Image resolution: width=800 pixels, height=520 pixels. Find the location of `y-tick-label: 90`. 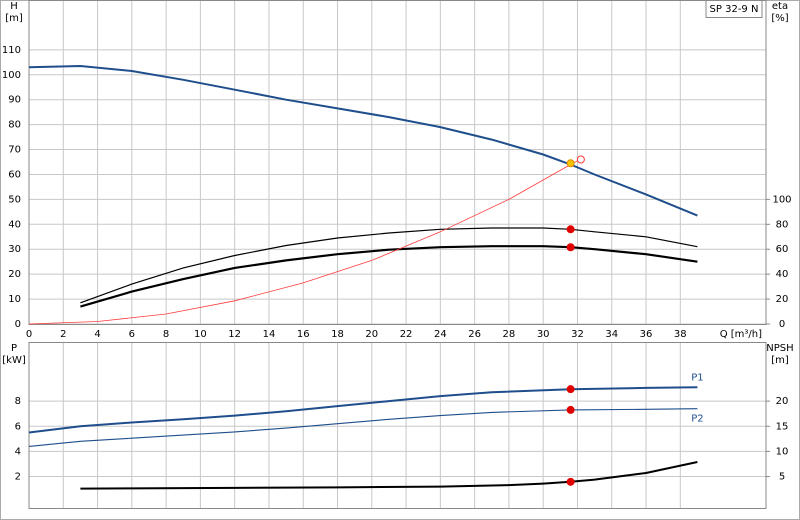

y-tick-label: 90 is located at coordinates (14, 100).